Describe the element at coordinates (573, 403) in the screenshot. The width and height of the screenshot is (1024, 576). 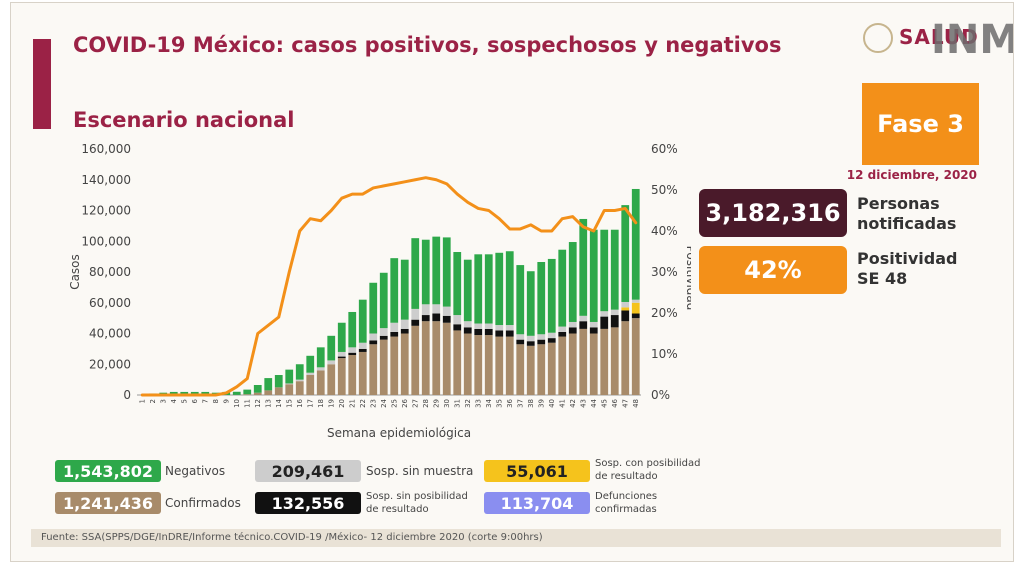
I see `x-tick-label: 42` at that location.